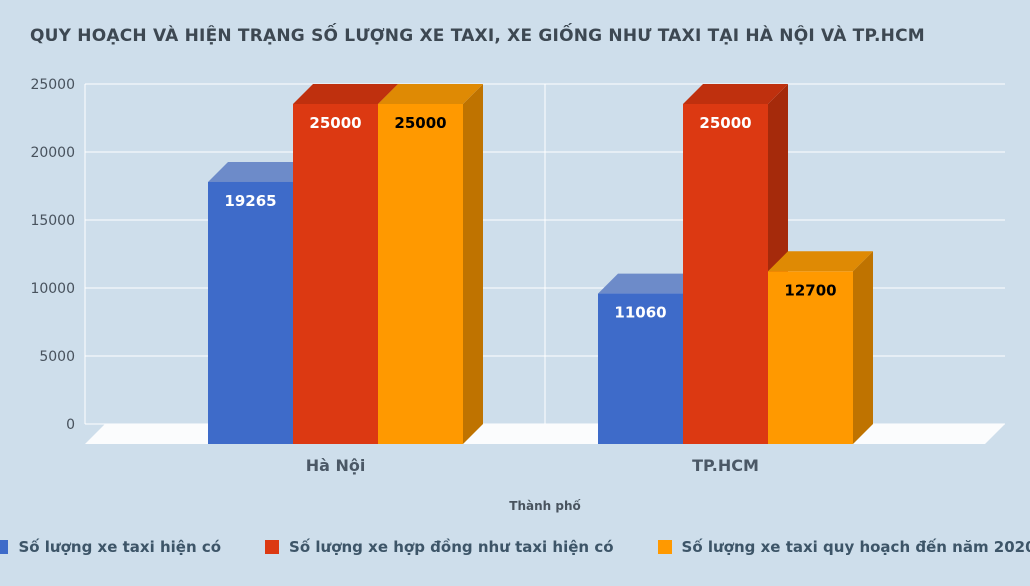  What do you see at coordinates (52, 221) in the screenshot?
I see `y-axis-tick-label: 15000` at bounding box center [52, 221].